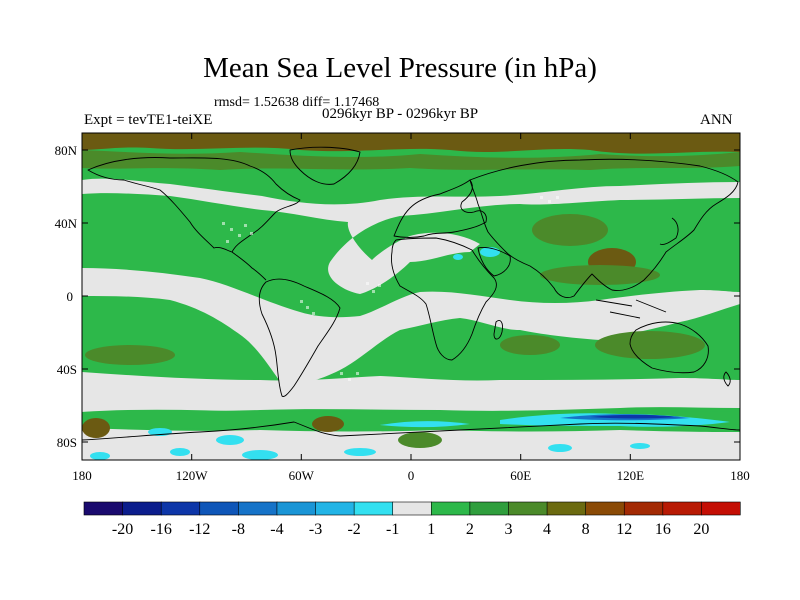  What do you see at coordinates (727, 379) in the screenshot?
I see `new-zealand-outline` at bounding box center [727, 379].